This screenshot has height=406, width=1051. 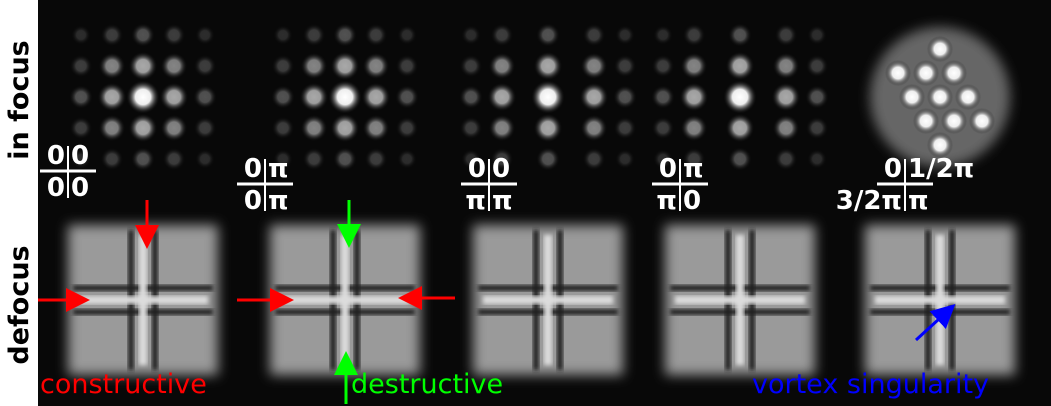 I want to click on phase-label: 0 π0 π, so click(x=265, y=185).